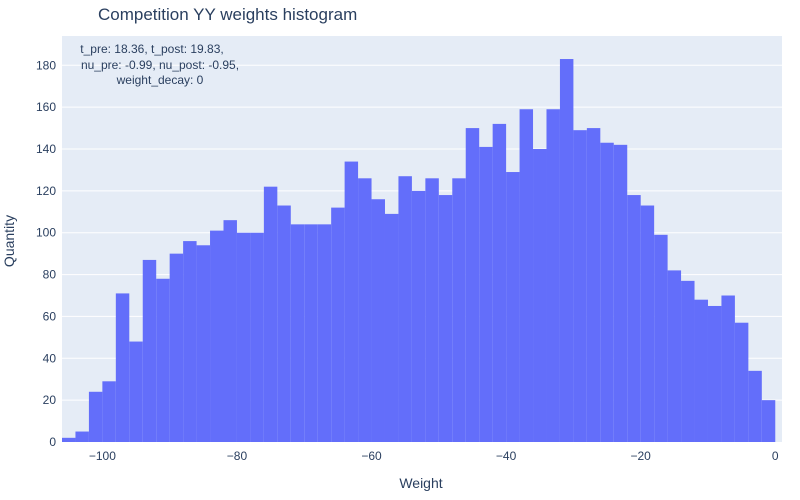 The image size is (800, 500). I want to click on y-tick-label: 180, so click(46, 65).